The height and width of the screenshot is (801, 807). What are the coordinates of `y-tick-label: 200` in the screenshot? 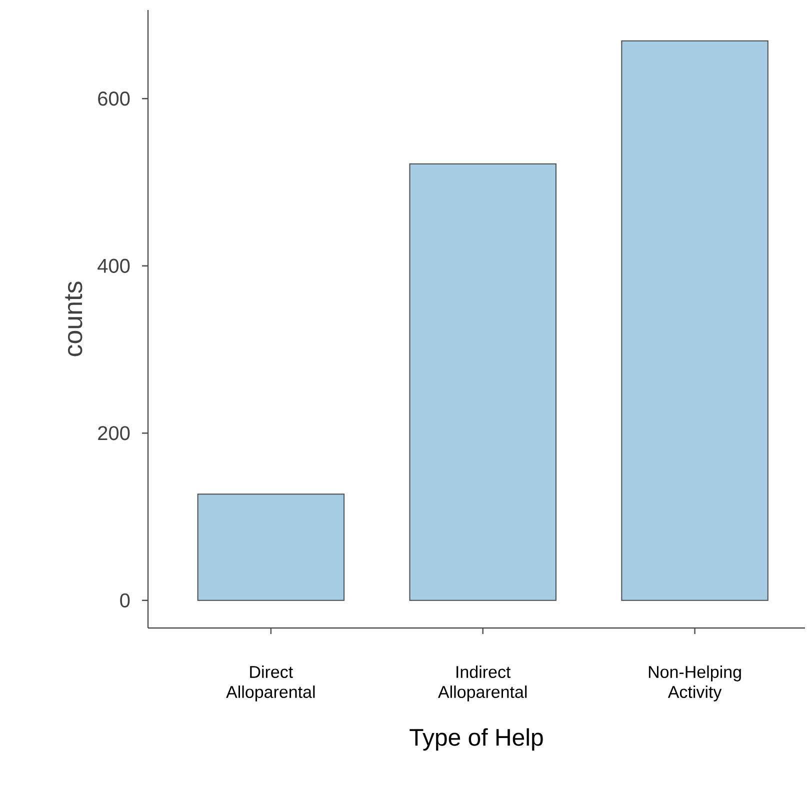 It's located at (114, 433).